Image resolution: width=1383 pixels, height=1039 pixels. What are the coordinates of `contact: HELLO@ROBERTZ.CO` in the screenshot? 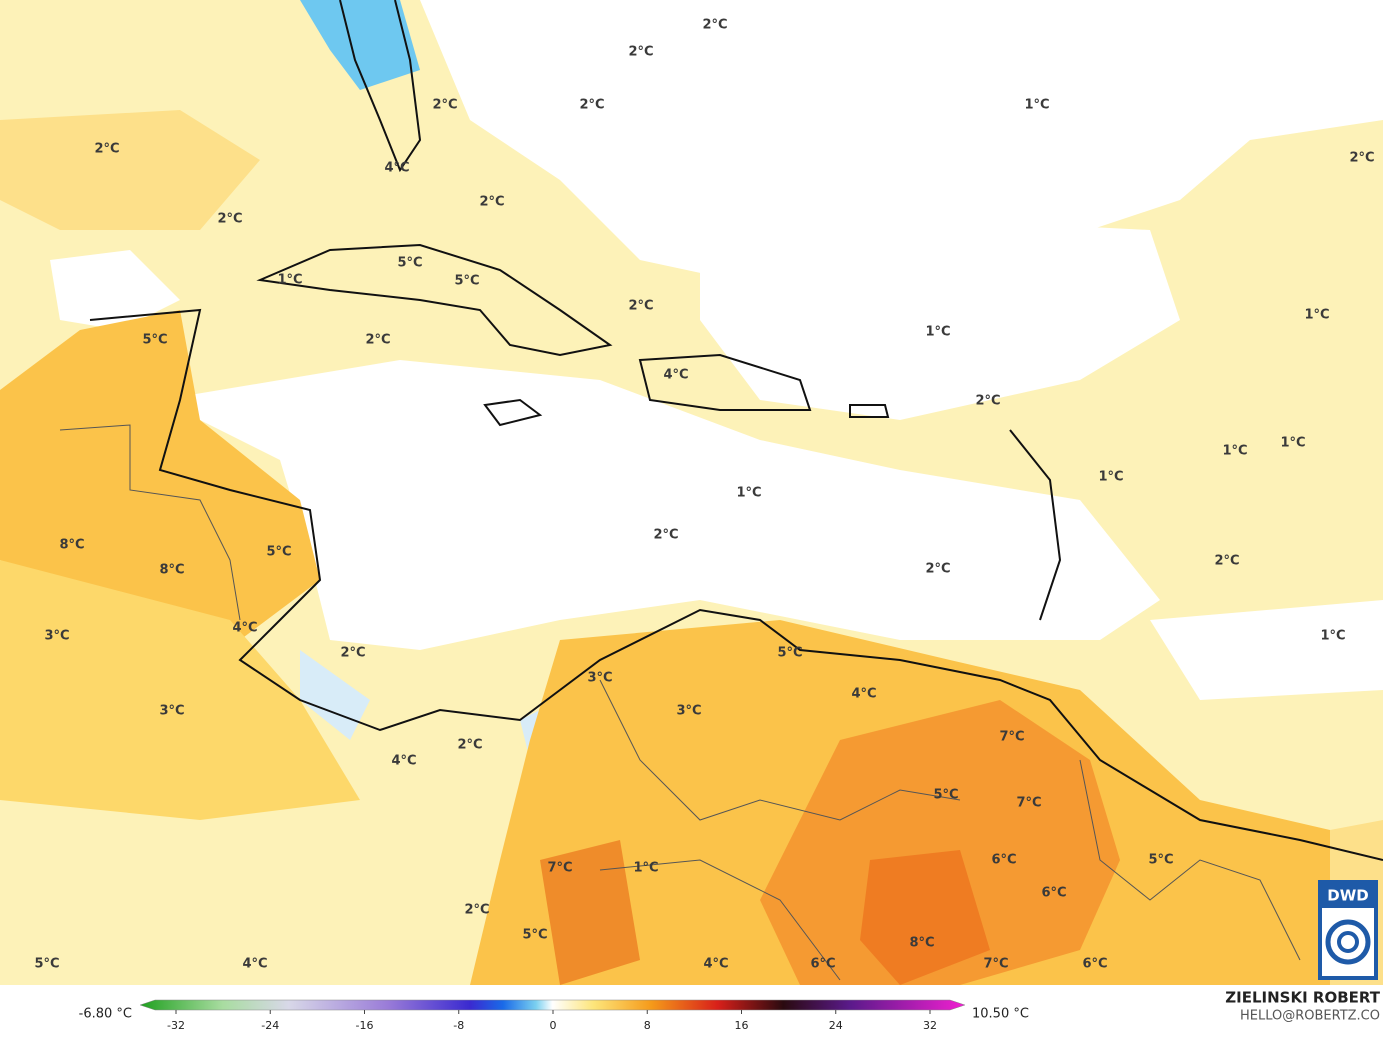 It's located at (1310, 1016).